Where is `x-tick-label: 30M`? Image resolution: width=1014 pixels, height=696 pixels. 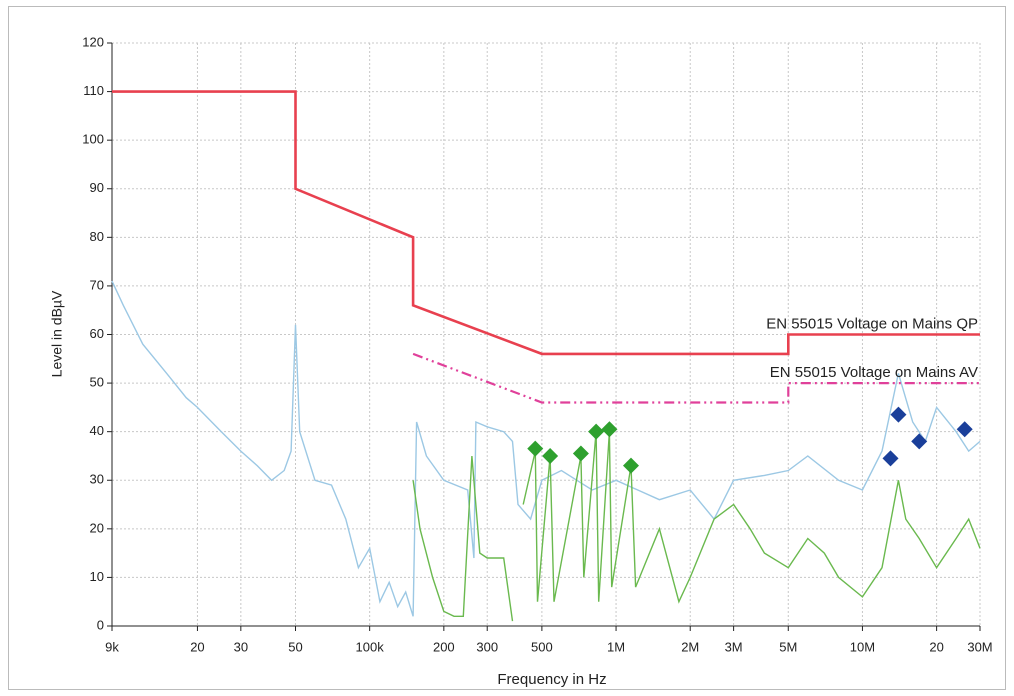
x-tick-label: 30M is located at coordinates (979, 646).